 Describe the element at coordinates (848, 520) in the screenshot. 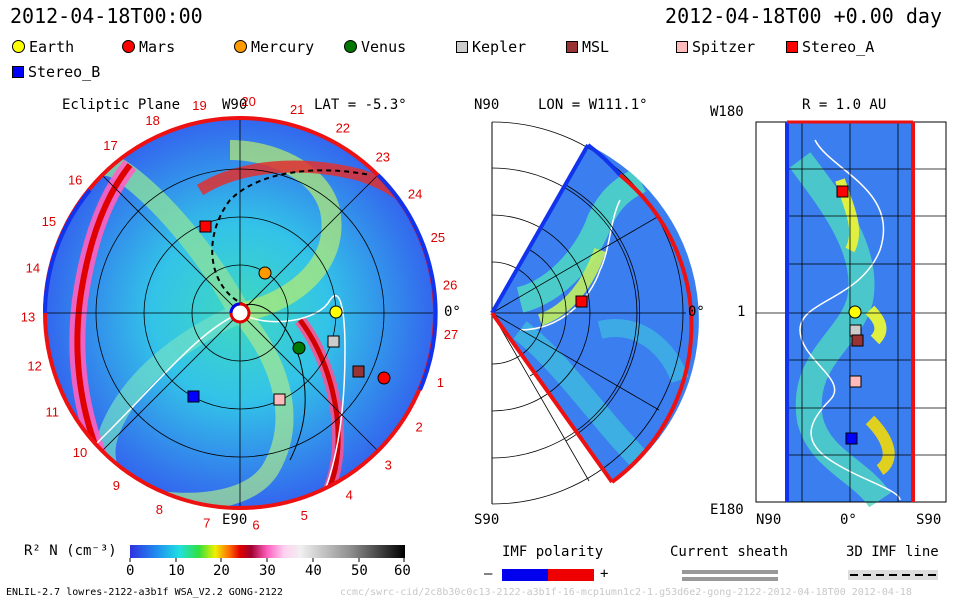

I see `radial-x-mid: 0°` at that location.